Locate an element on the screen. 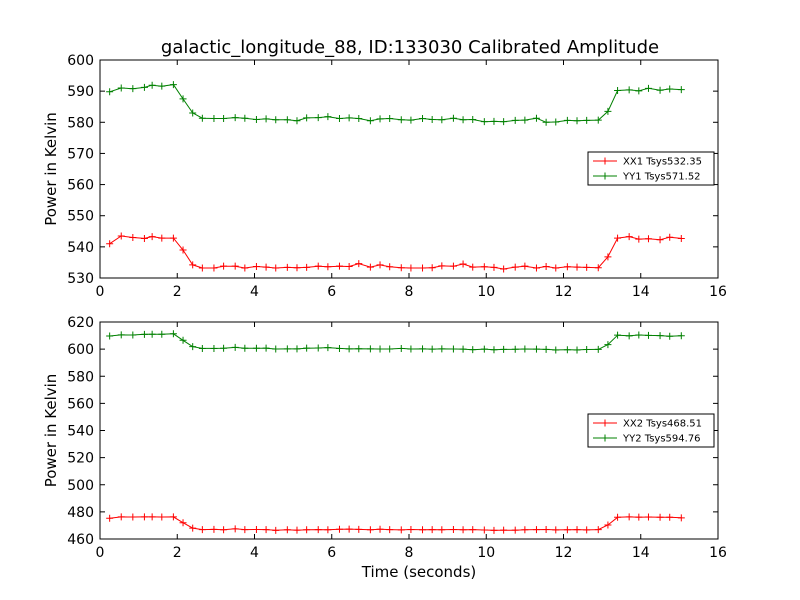 The height and width of the screenshot is (600, 800). x-tick-label: 0 is located at coordinates (100, 292).